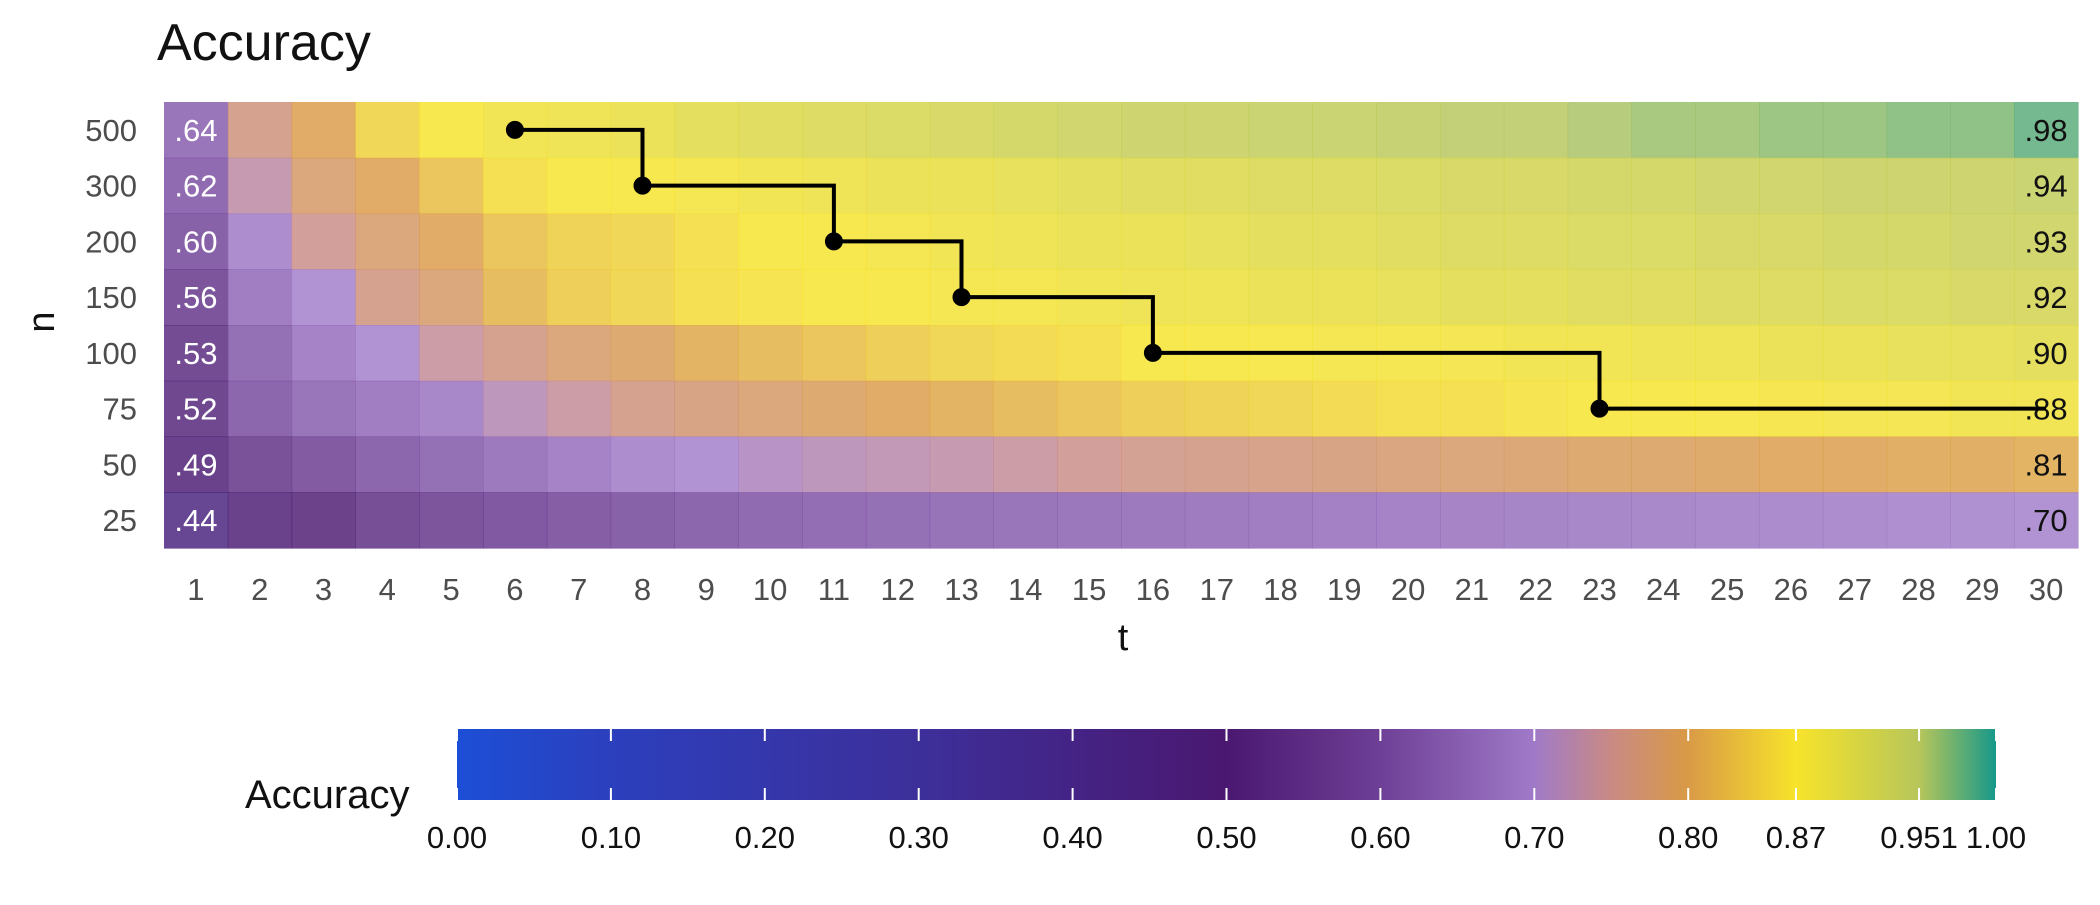 This screenshot has width=2100, height=905. Describe the element at coordinates (1919, 837) in the screenshot. I see `legend-tick-label: 0.951` at that location.